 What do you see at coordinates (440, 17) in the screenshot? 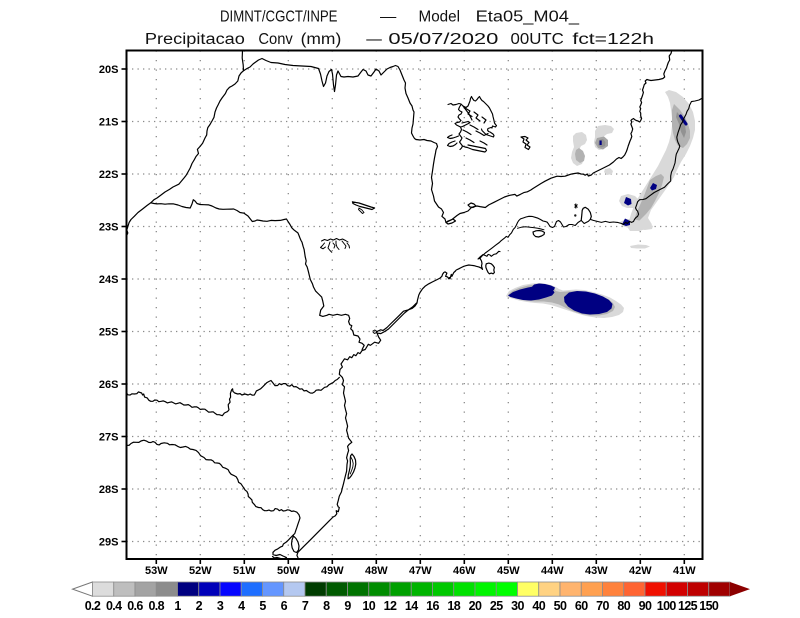
I see `svg-text: Model` at bounding box center [440, 17].